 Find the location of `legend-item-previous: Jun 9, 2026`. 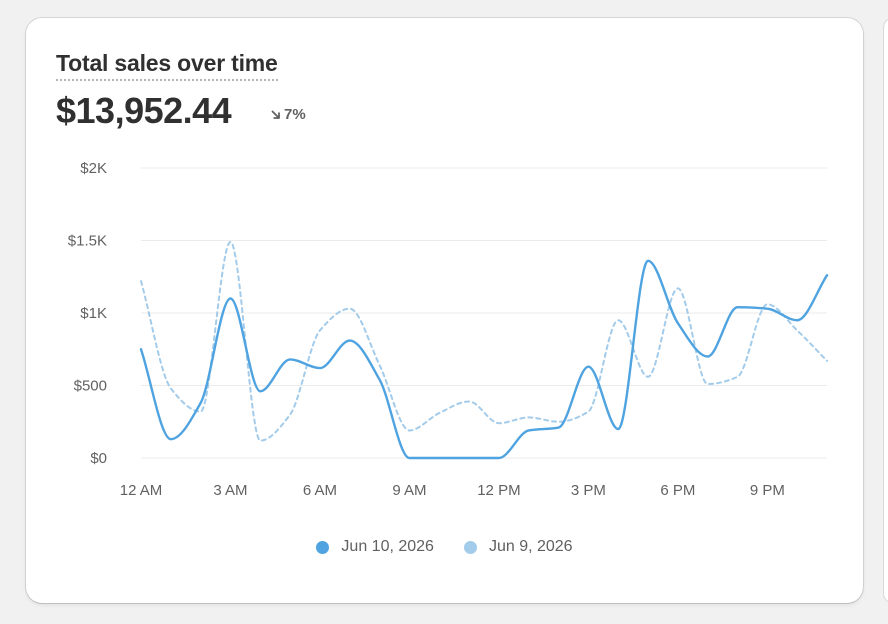

legend-item-previous: Jun 9, 2026 is located at coordinates (518, 547).